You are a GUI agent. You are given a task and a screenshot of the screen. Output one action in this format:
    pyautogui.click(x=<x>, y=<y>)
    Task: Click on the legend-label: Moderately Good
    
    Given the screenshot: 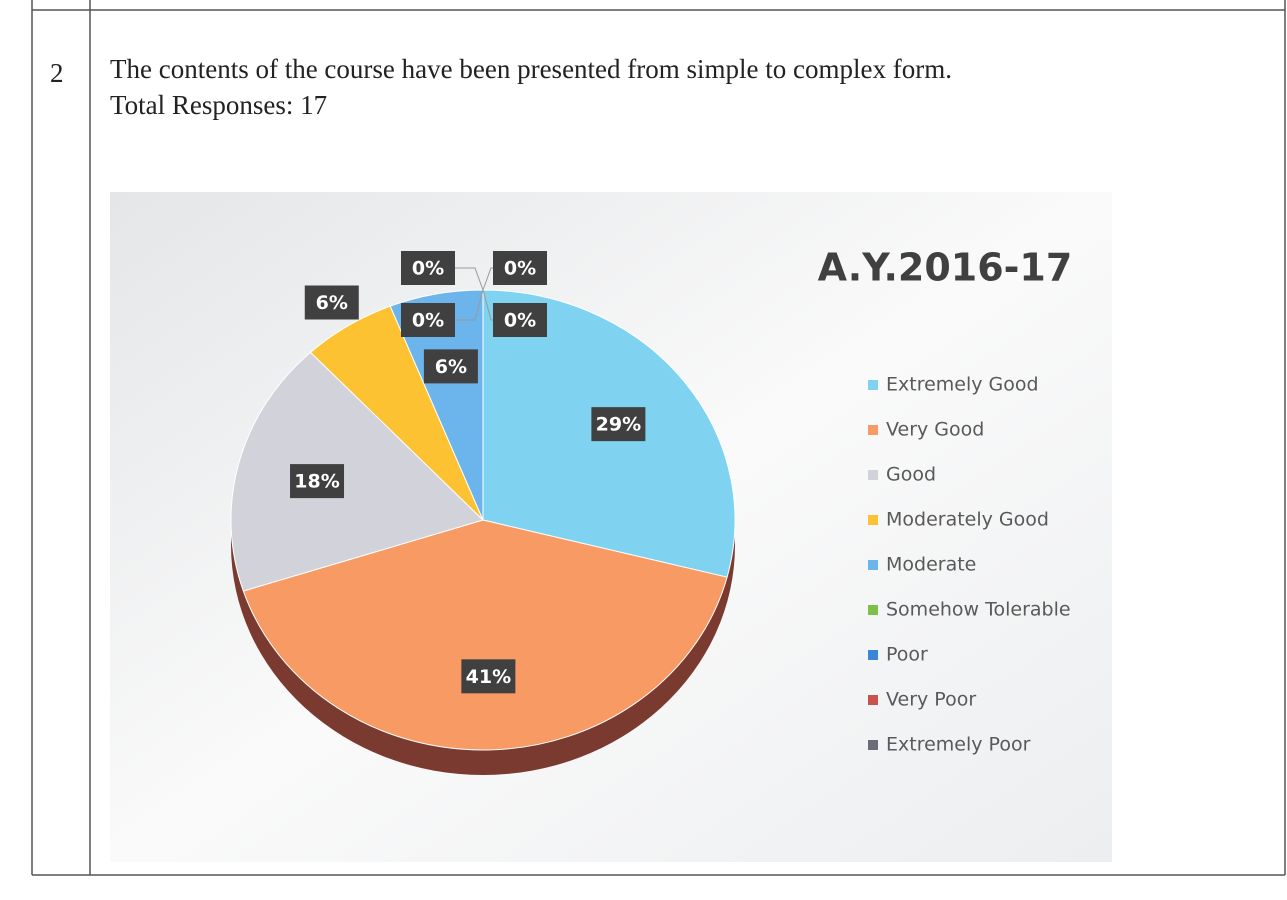 What is the action you would take?
    pyautogui.click(x=967, y=520)
    